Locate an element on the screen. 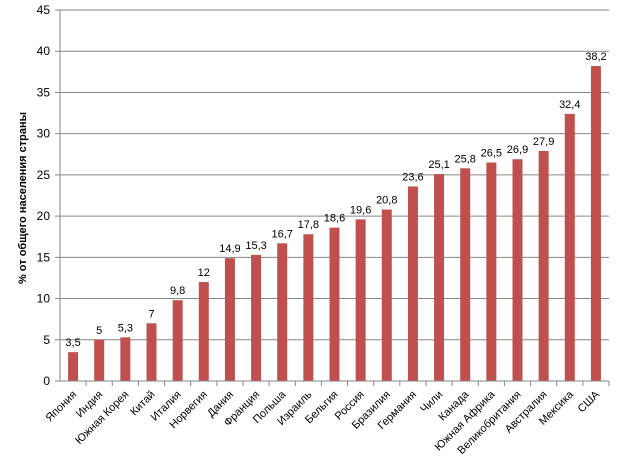 This screenshot has width=618, height=472. data-label: 18,6 is located at coordinates (334, 219).